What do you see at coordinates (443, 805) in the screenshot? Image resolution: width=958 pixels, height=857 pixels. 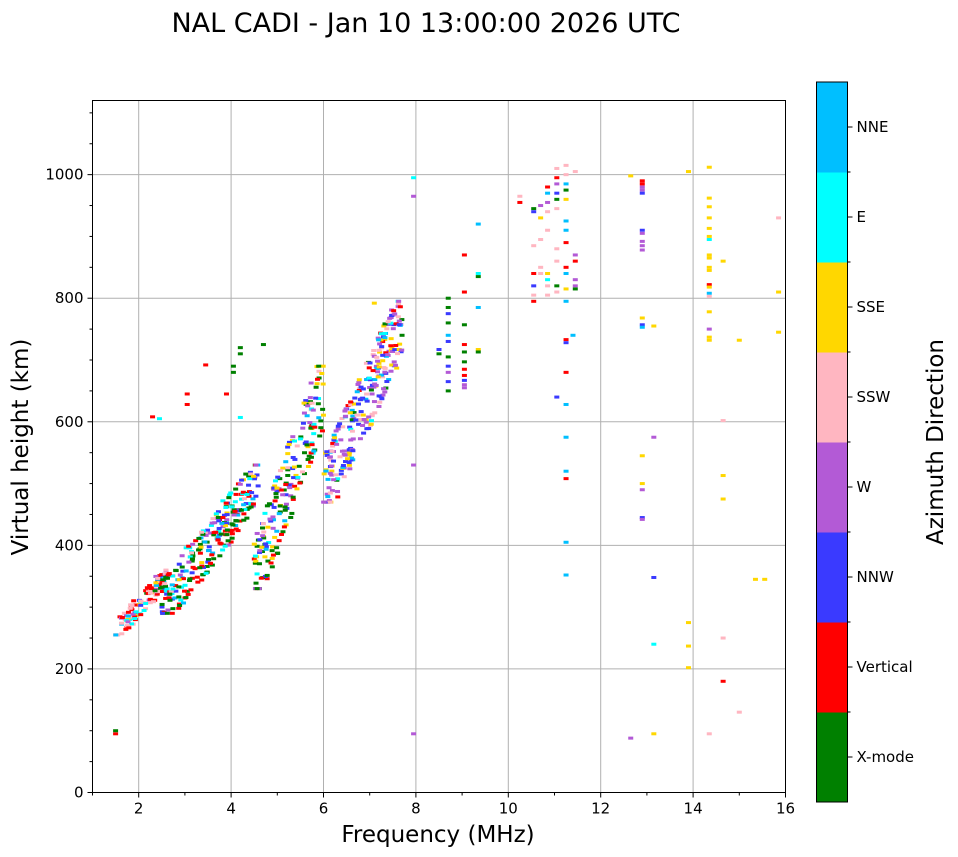 I see `x-axis-ticks: 2 4 6 8 10 12 14 16` at bounding box center [443, 805].